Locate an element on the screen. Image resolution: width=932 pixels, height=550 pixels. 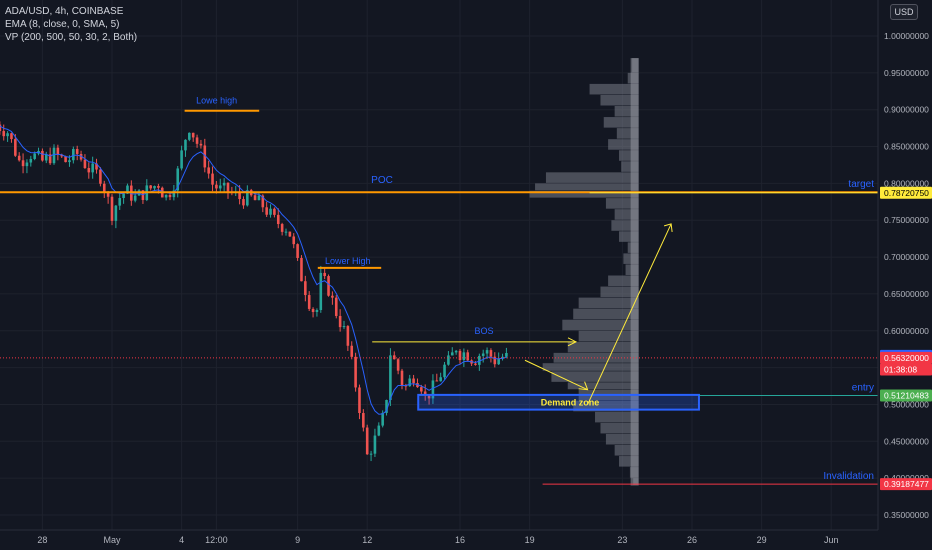
legend-ema: EMA (8, close, 0, SMA, 5) is located at coordinates (62, 24).